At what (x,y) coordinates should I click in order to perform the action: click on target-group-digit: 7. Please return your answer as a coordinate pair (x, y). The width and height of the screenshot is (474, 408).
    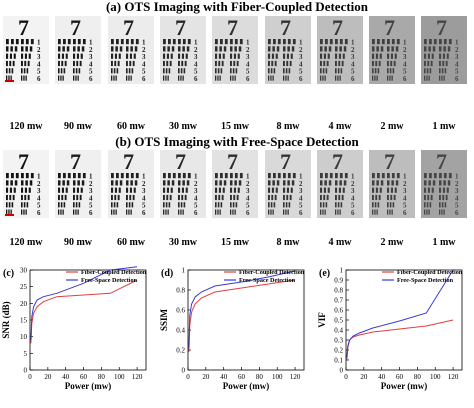
    Looking at the image, I should click on (23, 28).